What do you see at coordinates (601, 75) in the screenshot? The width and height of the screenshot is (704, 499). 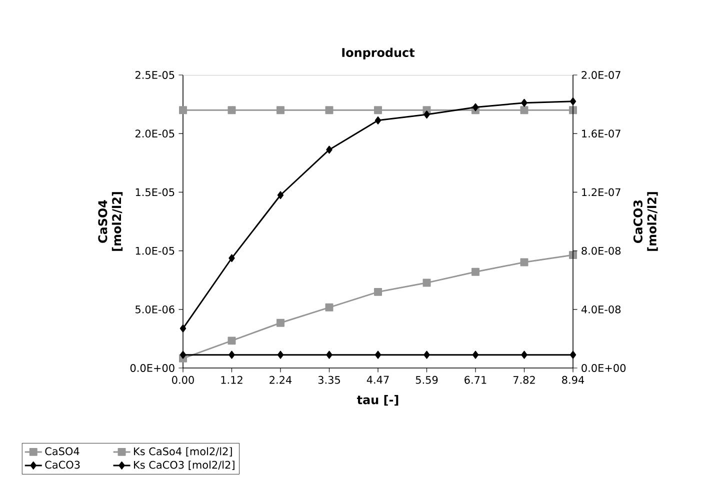 I see `y2-tick-label: 2.0E-07` at bounding box center [601, 75].